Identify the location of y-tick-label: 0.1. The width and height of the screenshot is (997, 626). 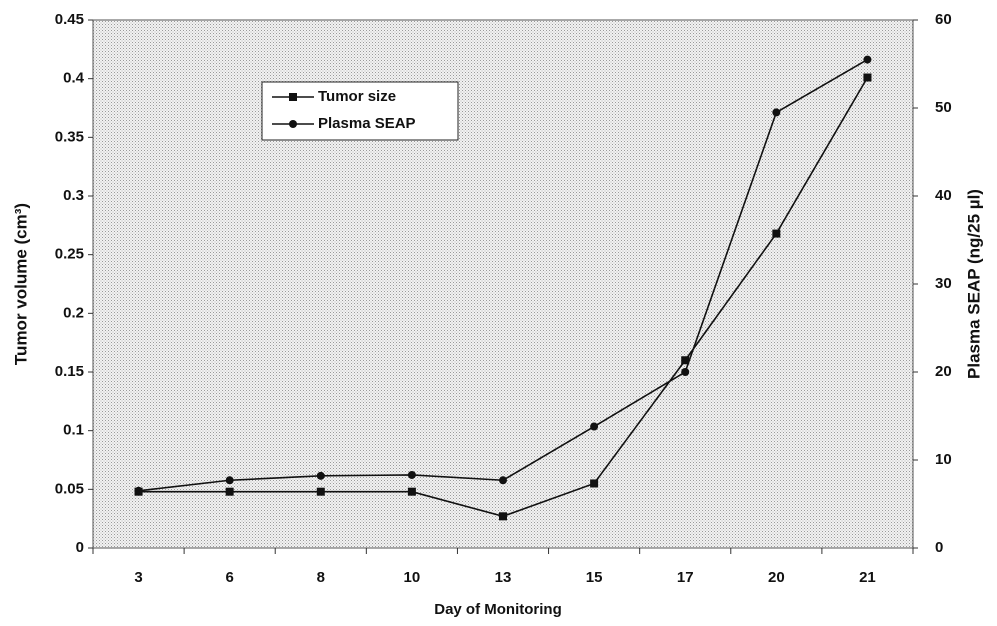
(73, 430).